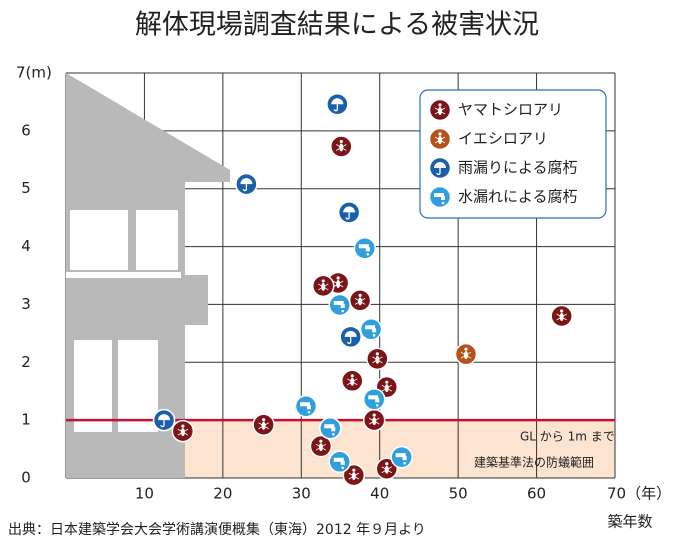 The image size is (674, 549). I want to click on legend-label: ヤマトシロアリ, so click(510, 110).